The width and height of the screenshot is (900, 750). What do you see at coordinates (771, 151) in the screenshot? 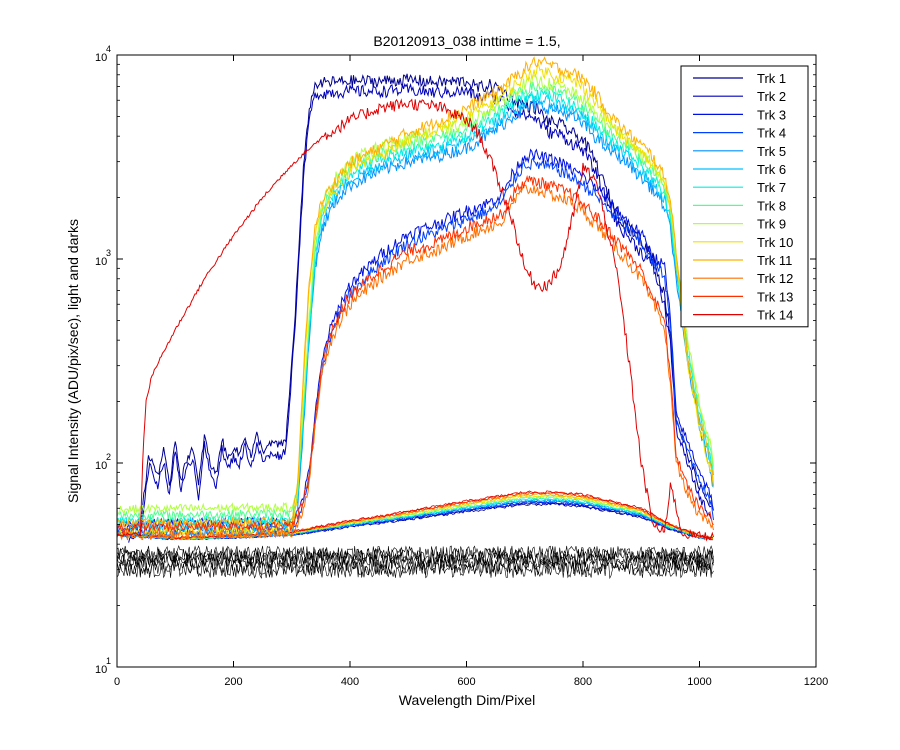
I see `legend-label: Trk 5` at bounding box center [771, 151].